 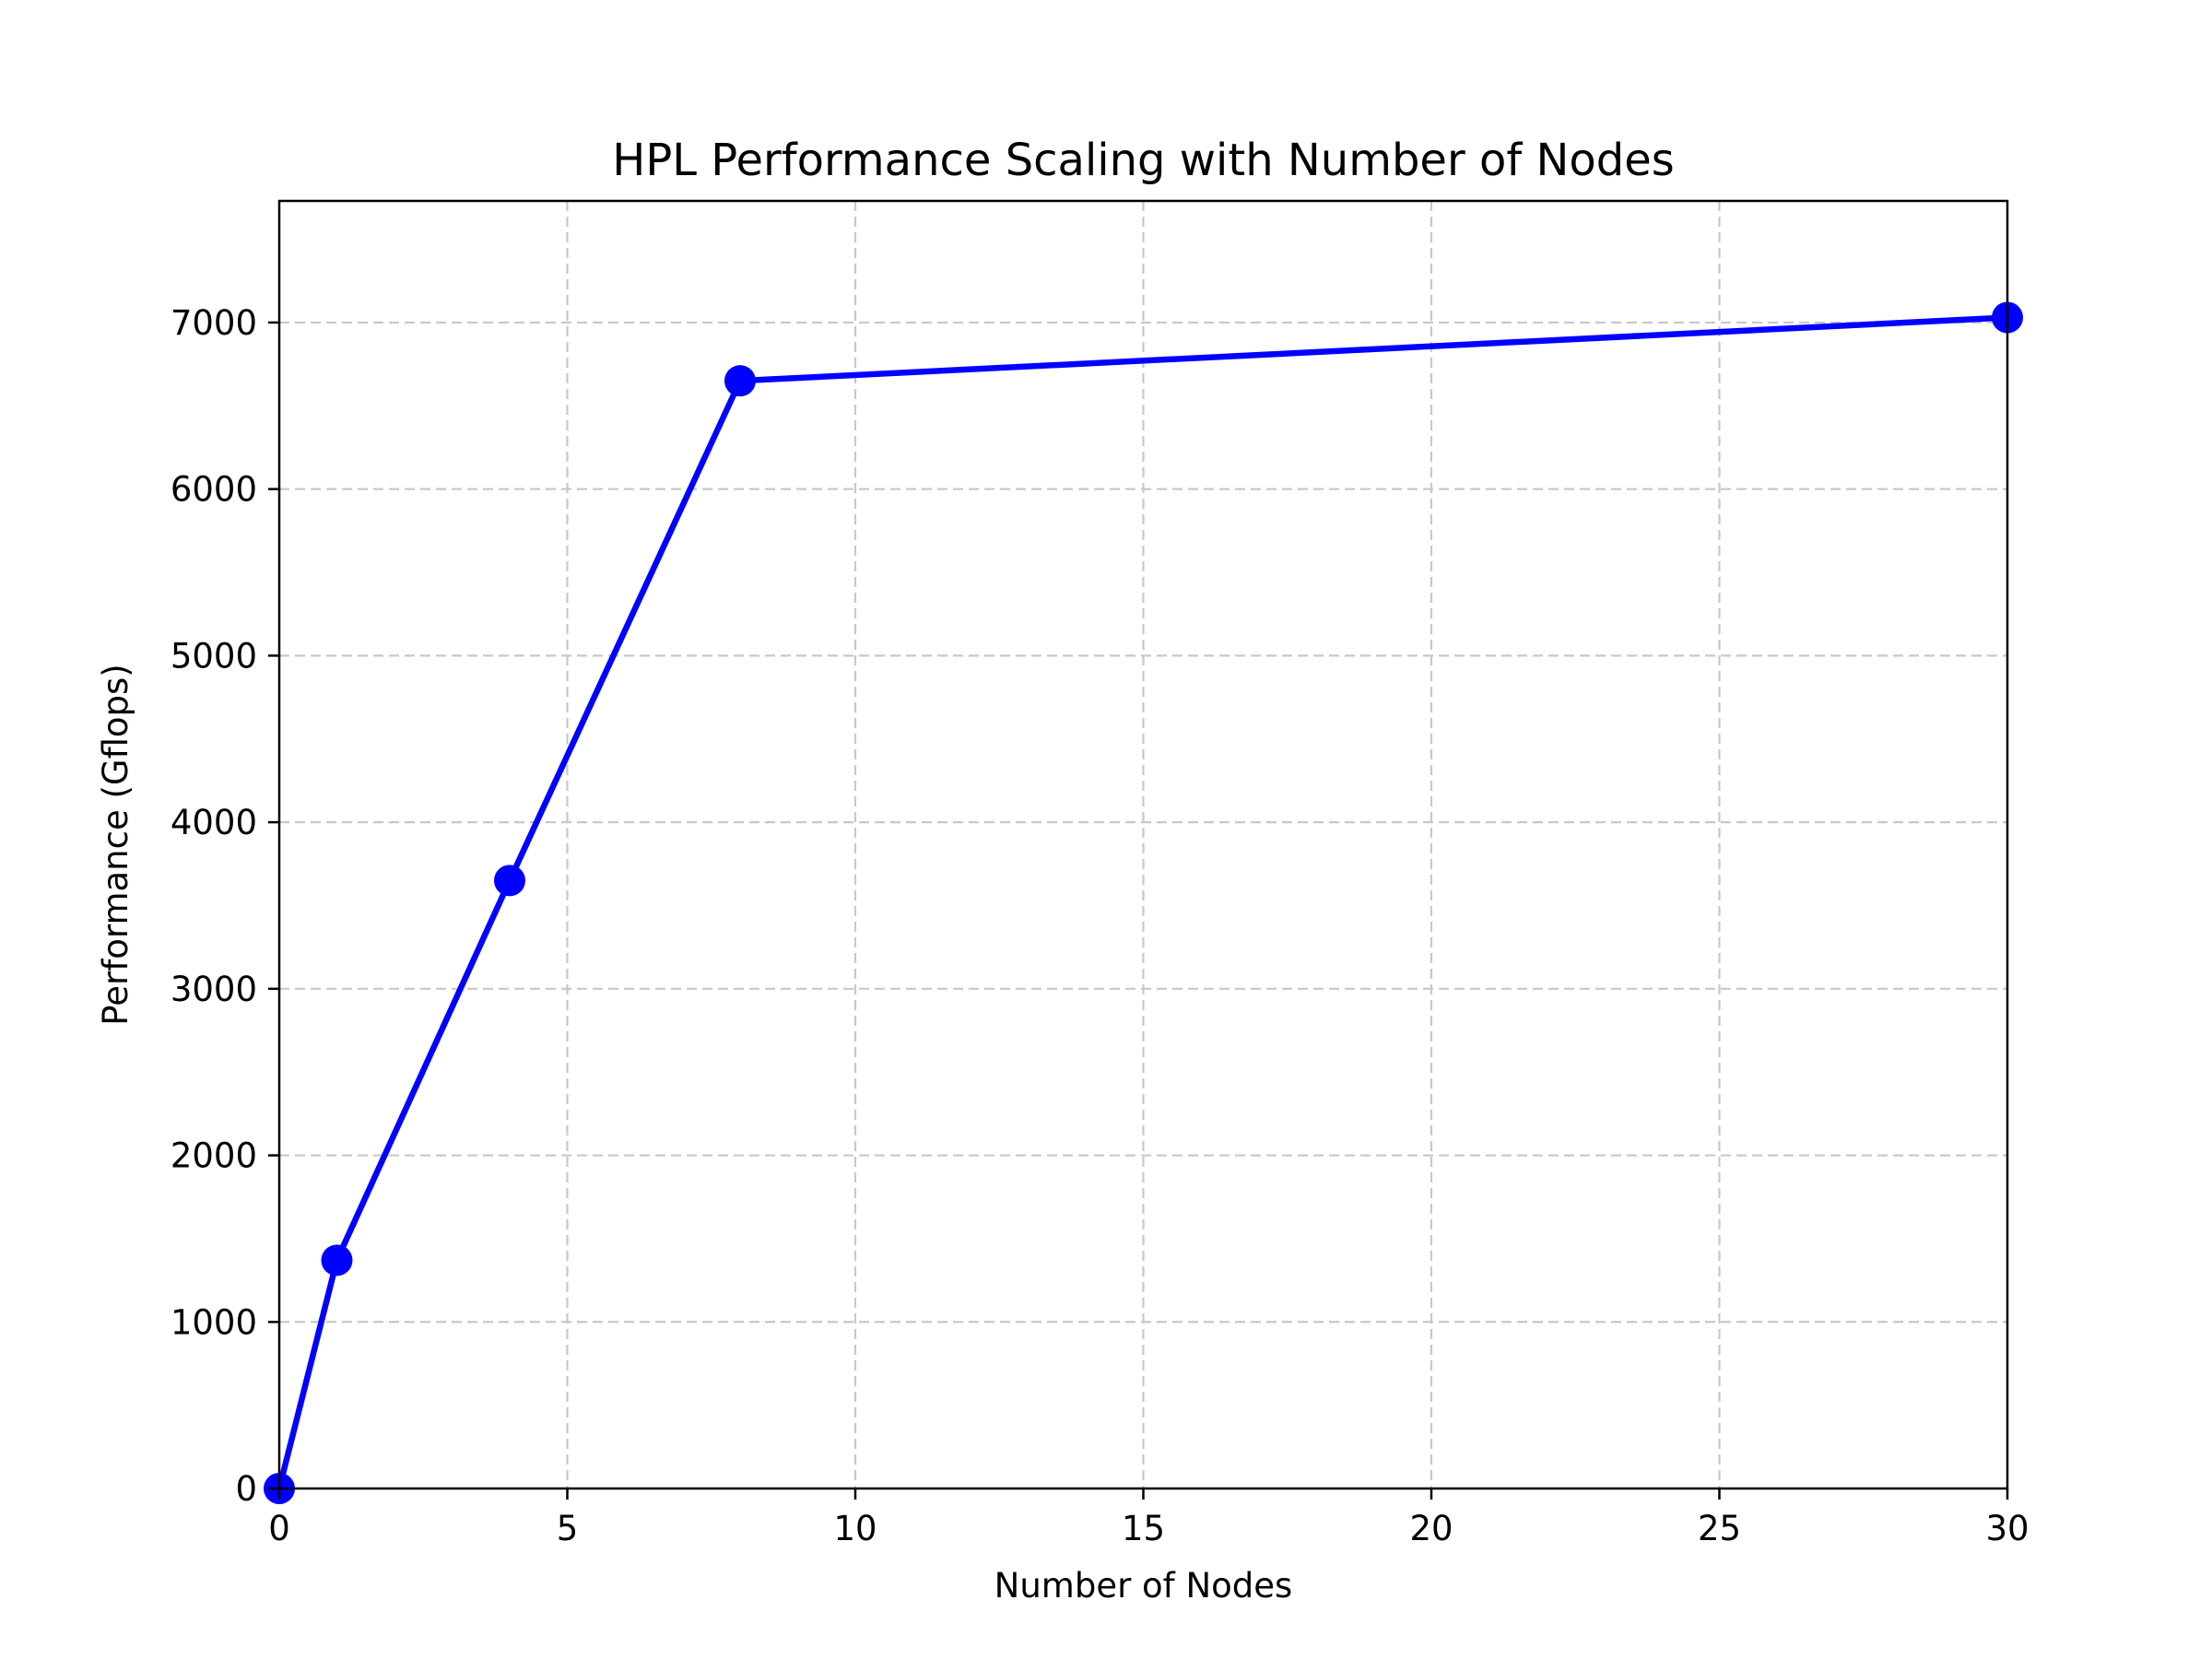 I want to click on x-tick-label: 25, so click(x=1719, y=1528).